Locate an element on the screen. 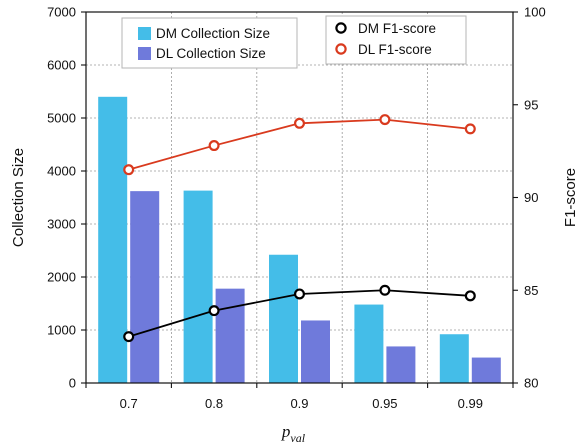 This screenshot has height=446, width=582. x-axis-label-main: p is located at coordinates (286, 431).